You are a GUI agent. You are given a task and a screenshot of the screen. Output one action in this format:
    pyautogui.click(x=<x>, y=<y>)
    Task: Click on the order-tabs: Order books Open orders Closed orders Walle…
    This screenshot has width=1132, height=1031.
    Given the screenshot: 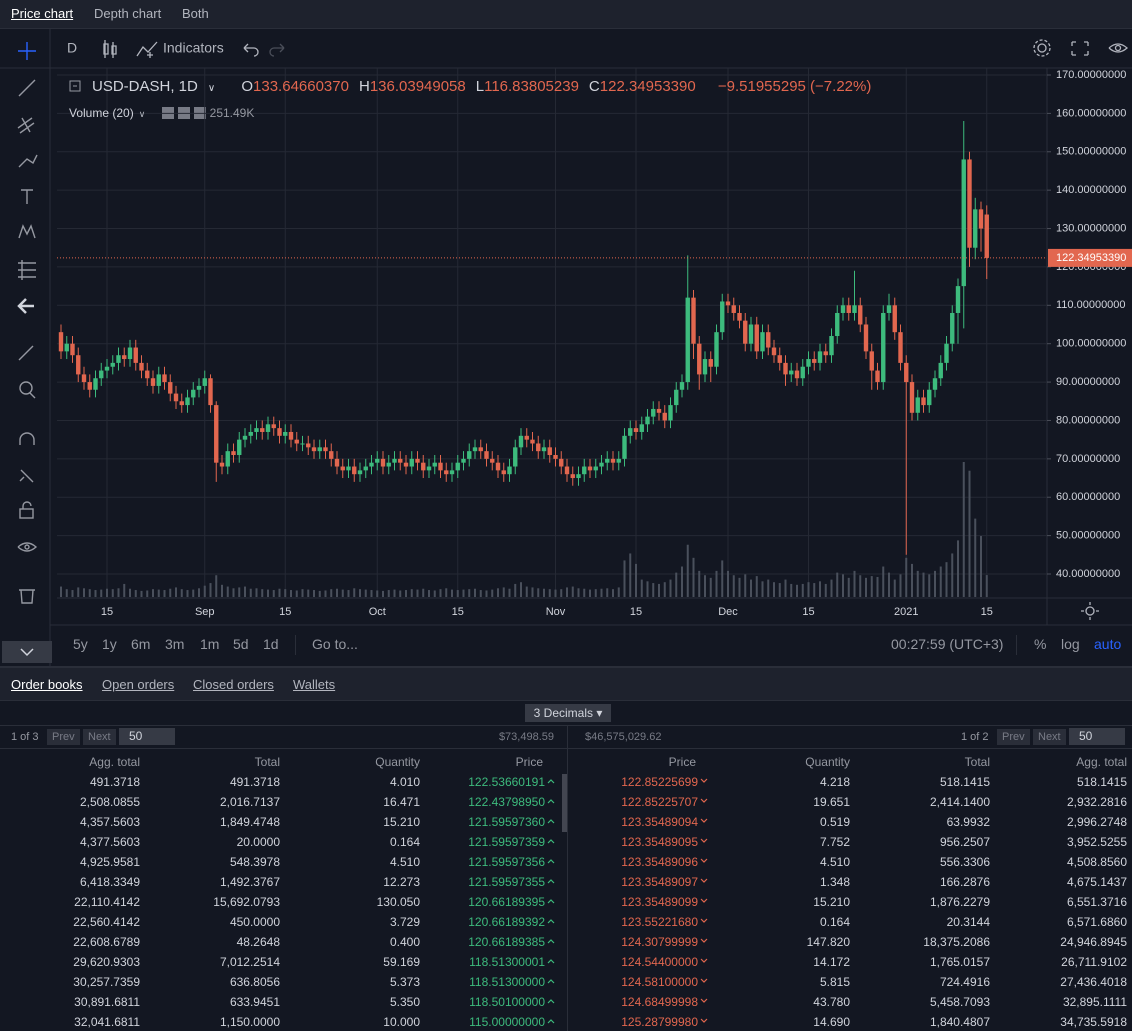 What is the action you would take?
    pyautogui.click(x=566, y=684)
    